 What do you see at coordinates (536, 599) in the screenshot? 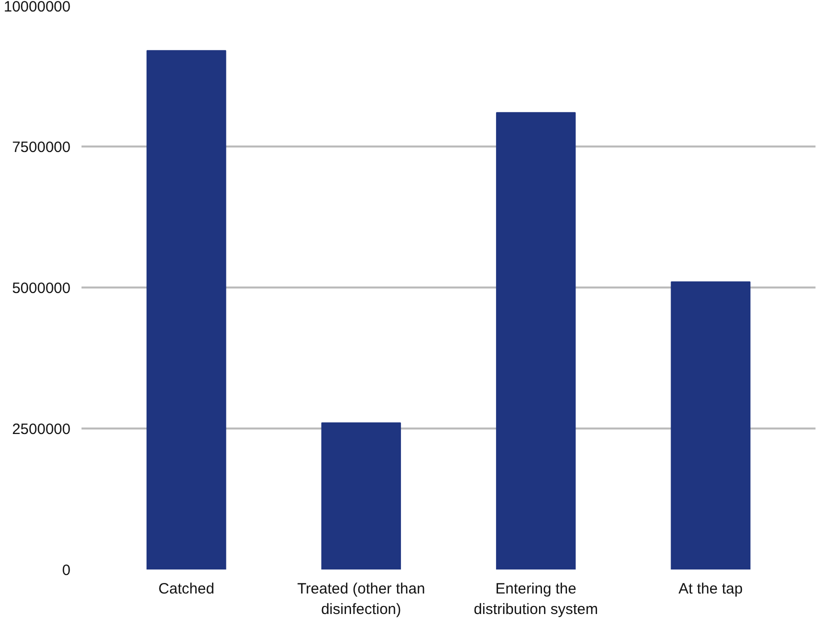
I see `x-tick-label: Entering the distribution system` at bounding box center [536, 599].